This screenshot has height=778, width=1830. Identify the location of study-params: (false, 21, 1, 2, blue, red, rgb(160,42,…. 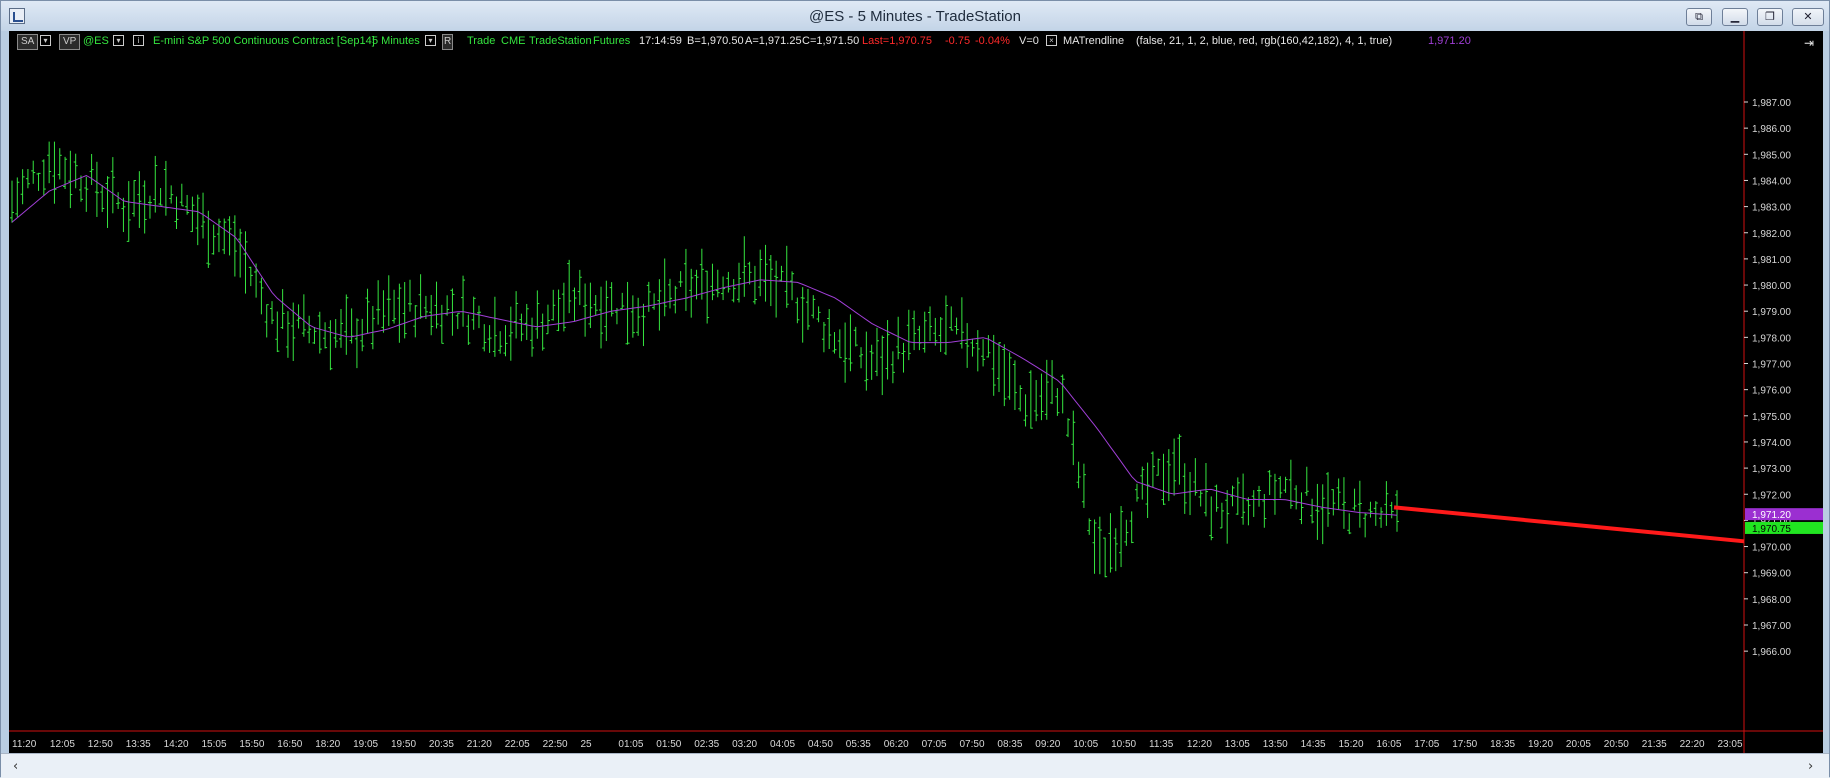
(1264, 41).